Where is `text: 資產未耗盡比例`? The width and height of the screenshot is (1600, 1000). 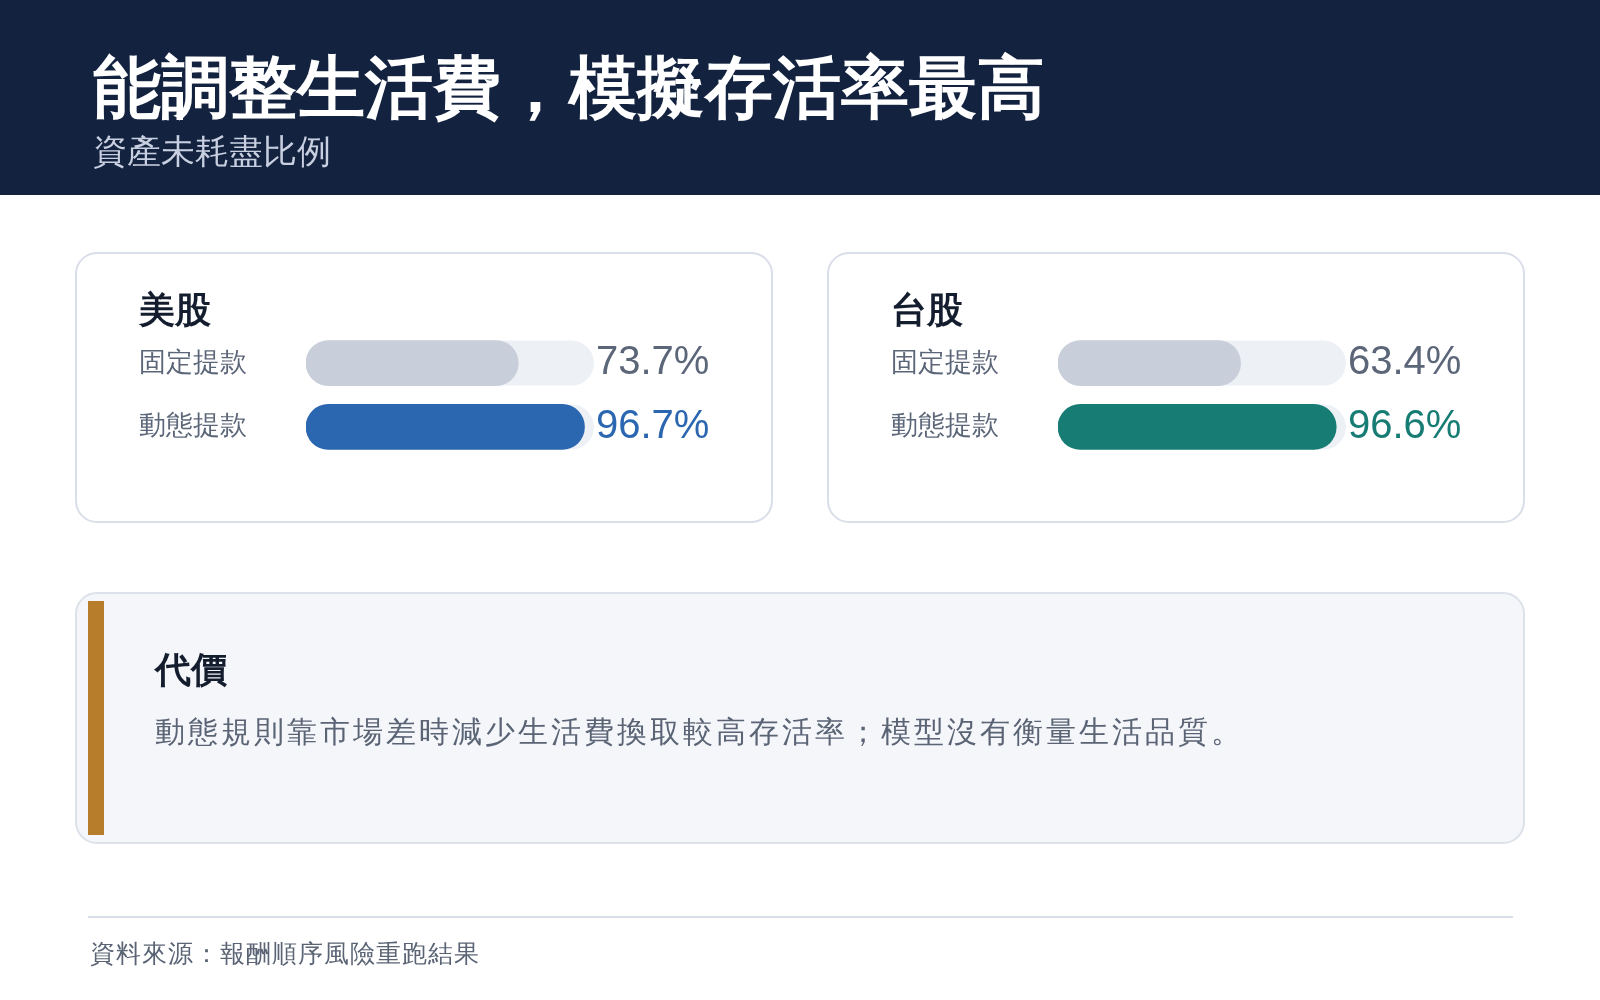
text: 資產未耗盡比例 is located at coordinates (212, 151).